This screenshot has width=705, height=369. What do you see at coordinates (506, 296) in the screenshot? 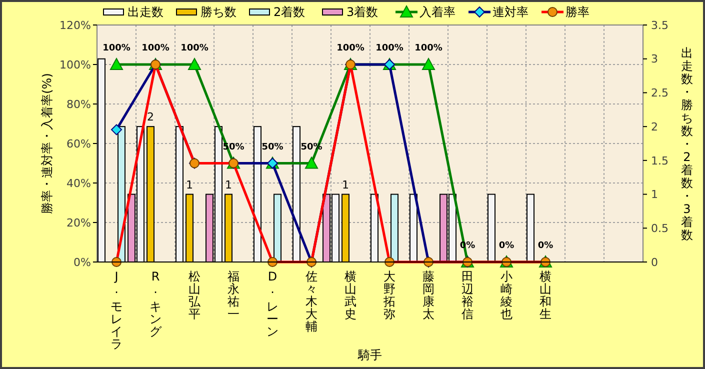
I see `x-tick-label: 小崎綾也` at bounding box center [506, 296].